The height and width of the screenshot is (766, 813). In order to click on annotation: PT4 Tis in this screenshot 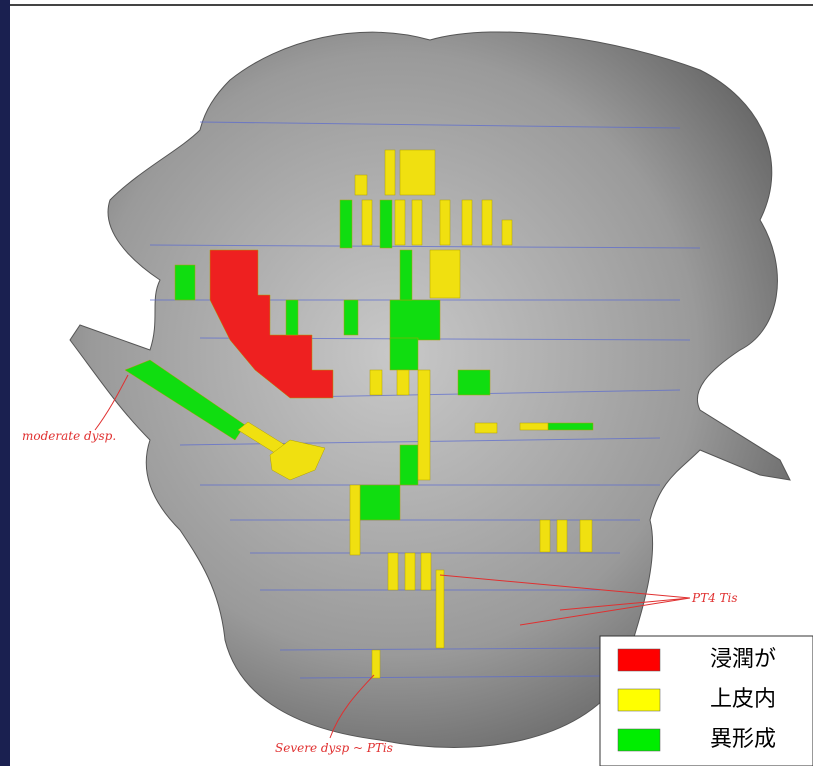, I will do `click(714, 598)`.